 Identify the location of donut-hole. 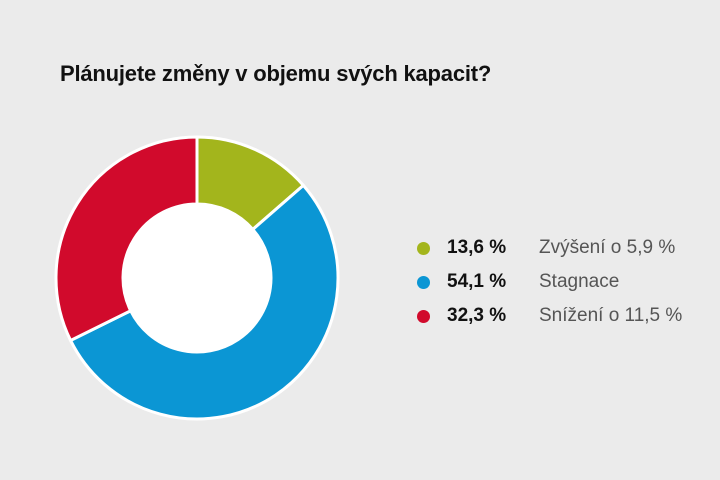
(197, 278).